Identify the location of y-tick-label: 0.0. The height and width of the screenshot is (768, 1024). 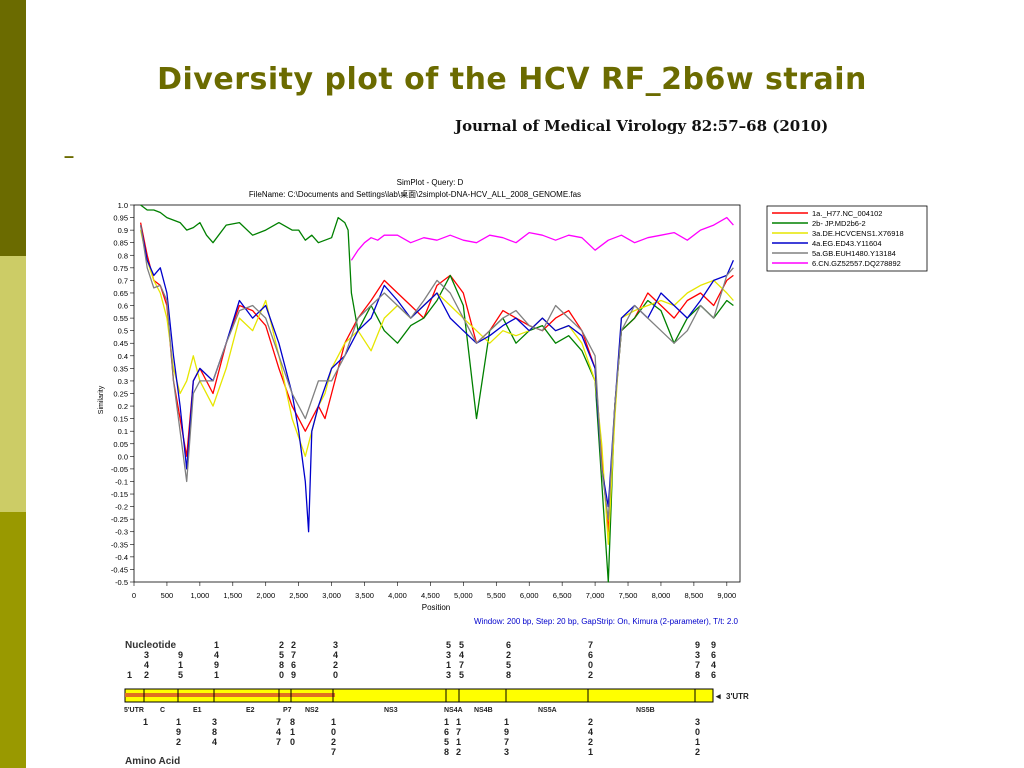
(123, 456).